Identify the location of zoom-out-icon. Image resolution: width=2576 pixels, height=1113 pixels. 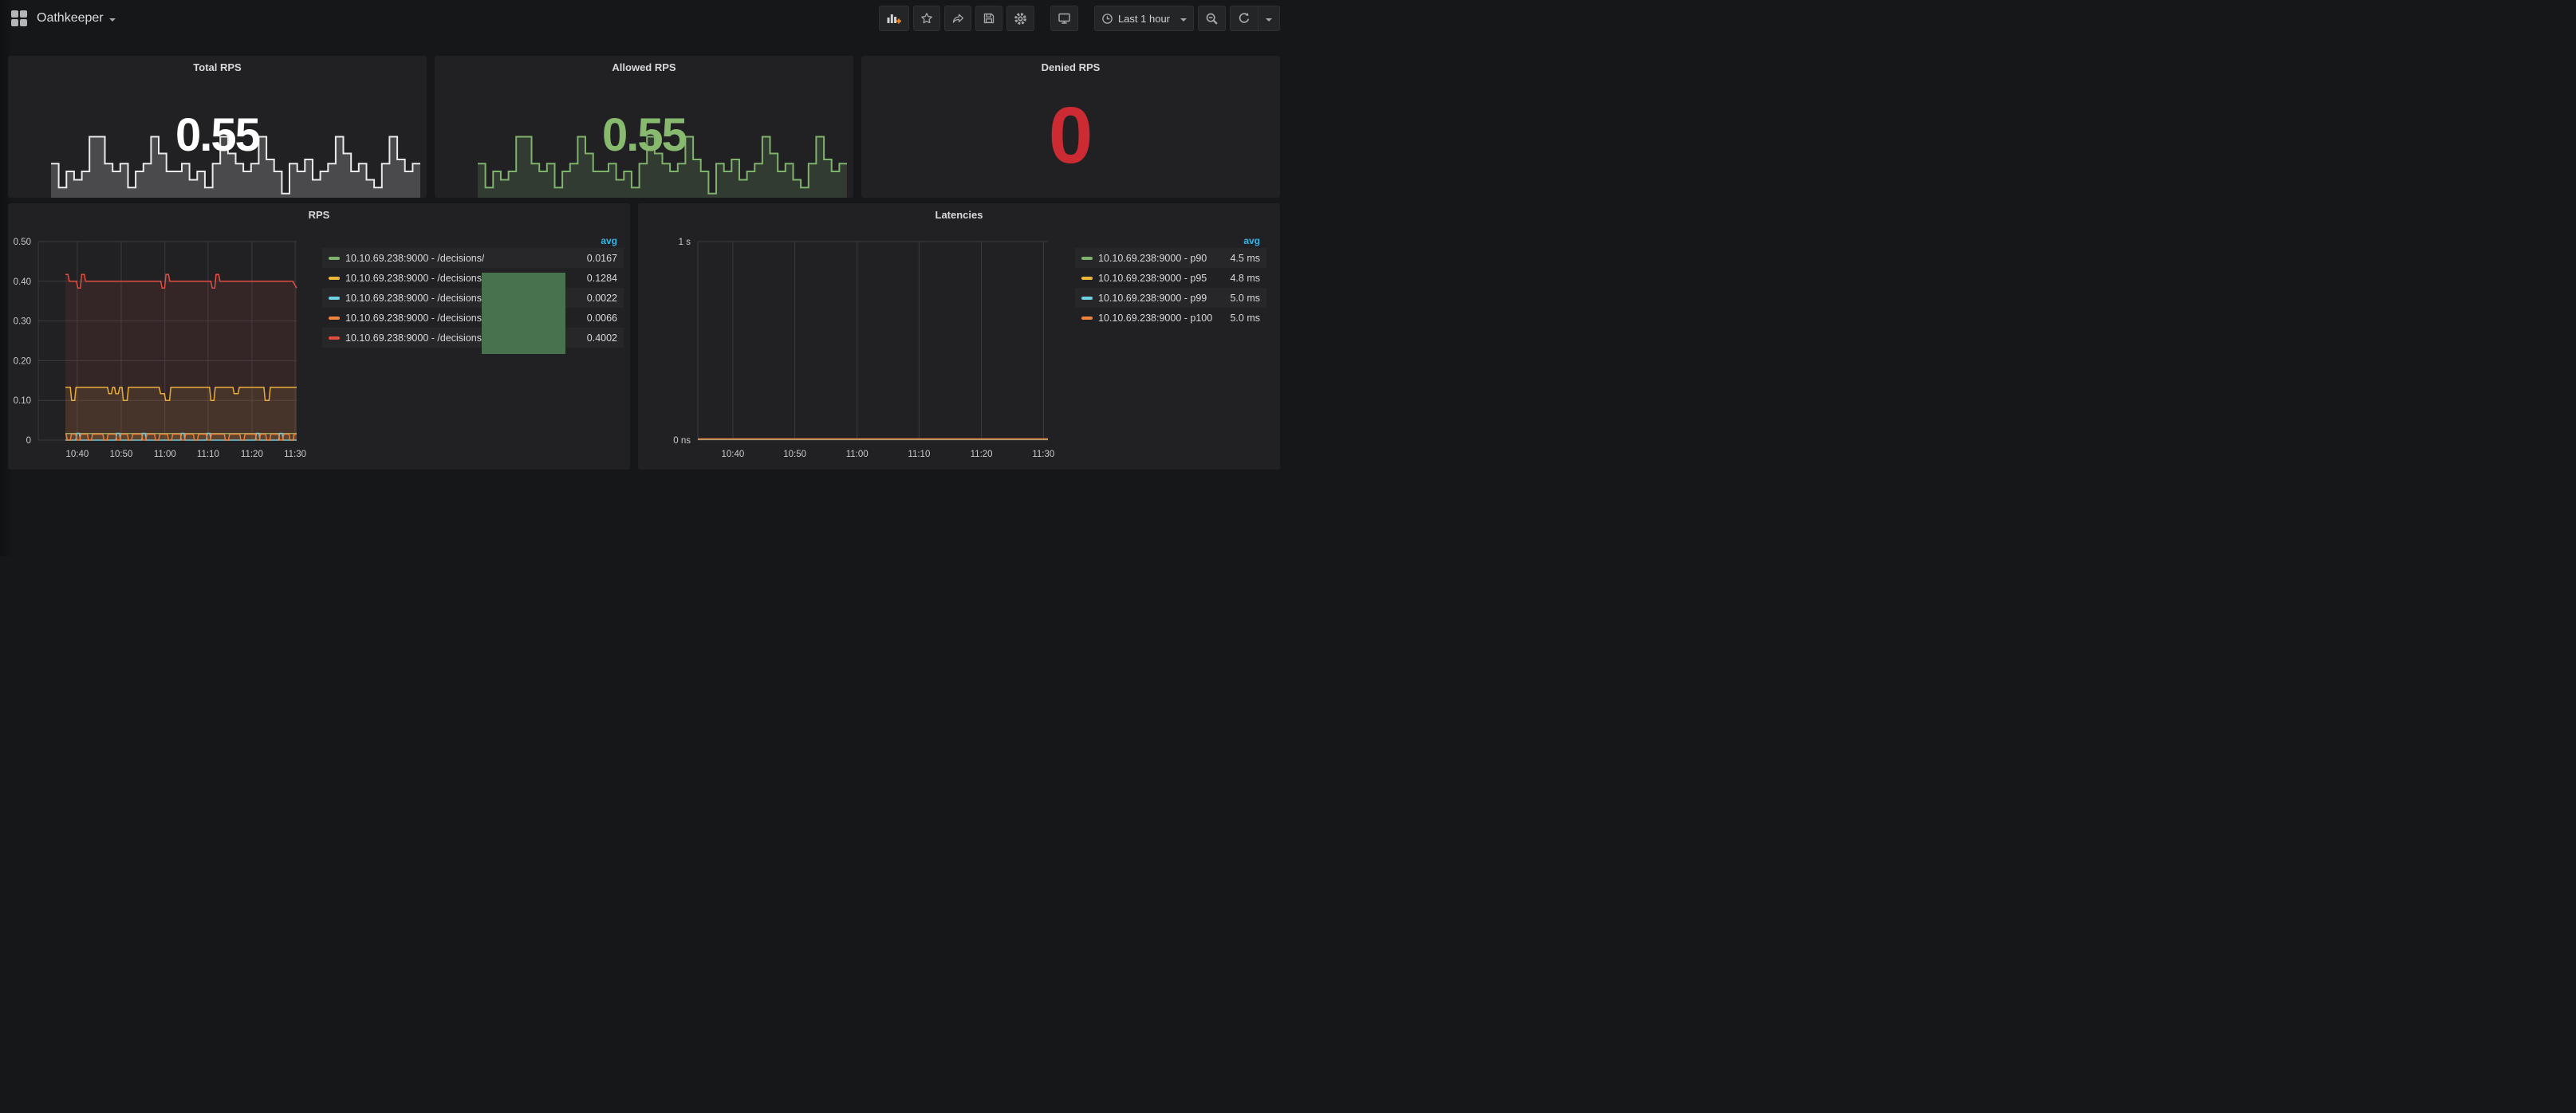
(1212, 19).